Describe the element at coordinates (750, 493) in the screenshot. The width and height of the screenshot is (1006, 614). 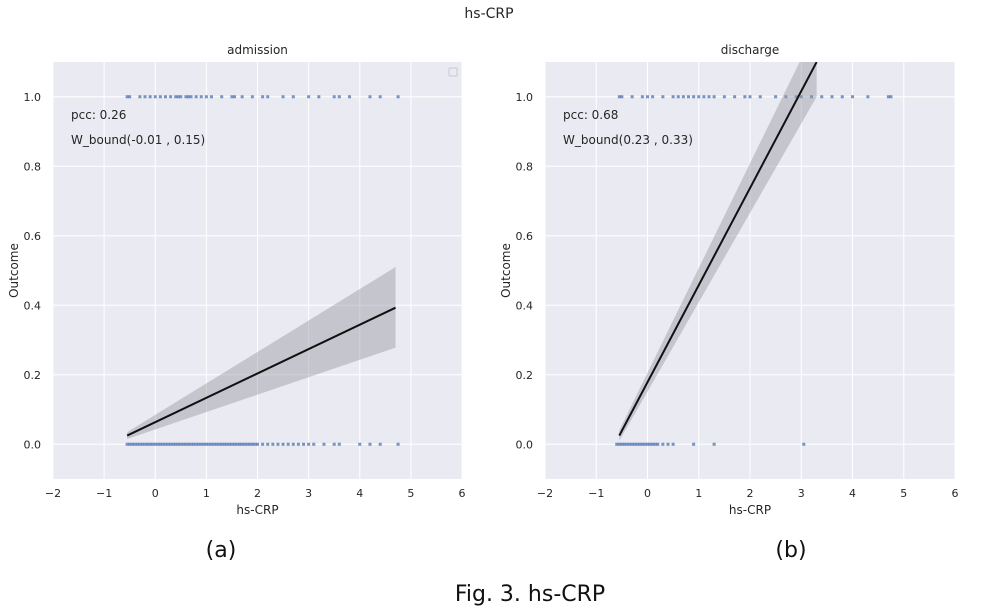
I see `x-tick-label: 2` at that location.